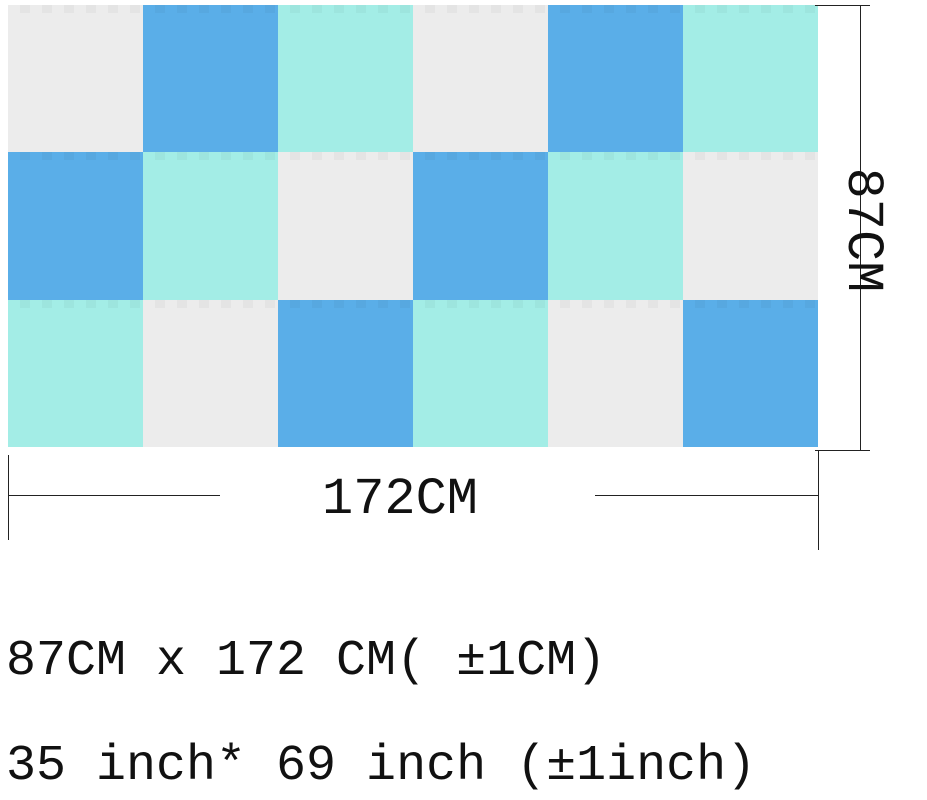  Describe the element at coordinates (400, 499) in the screenshot. I see `width-label: 172CM` at that location.